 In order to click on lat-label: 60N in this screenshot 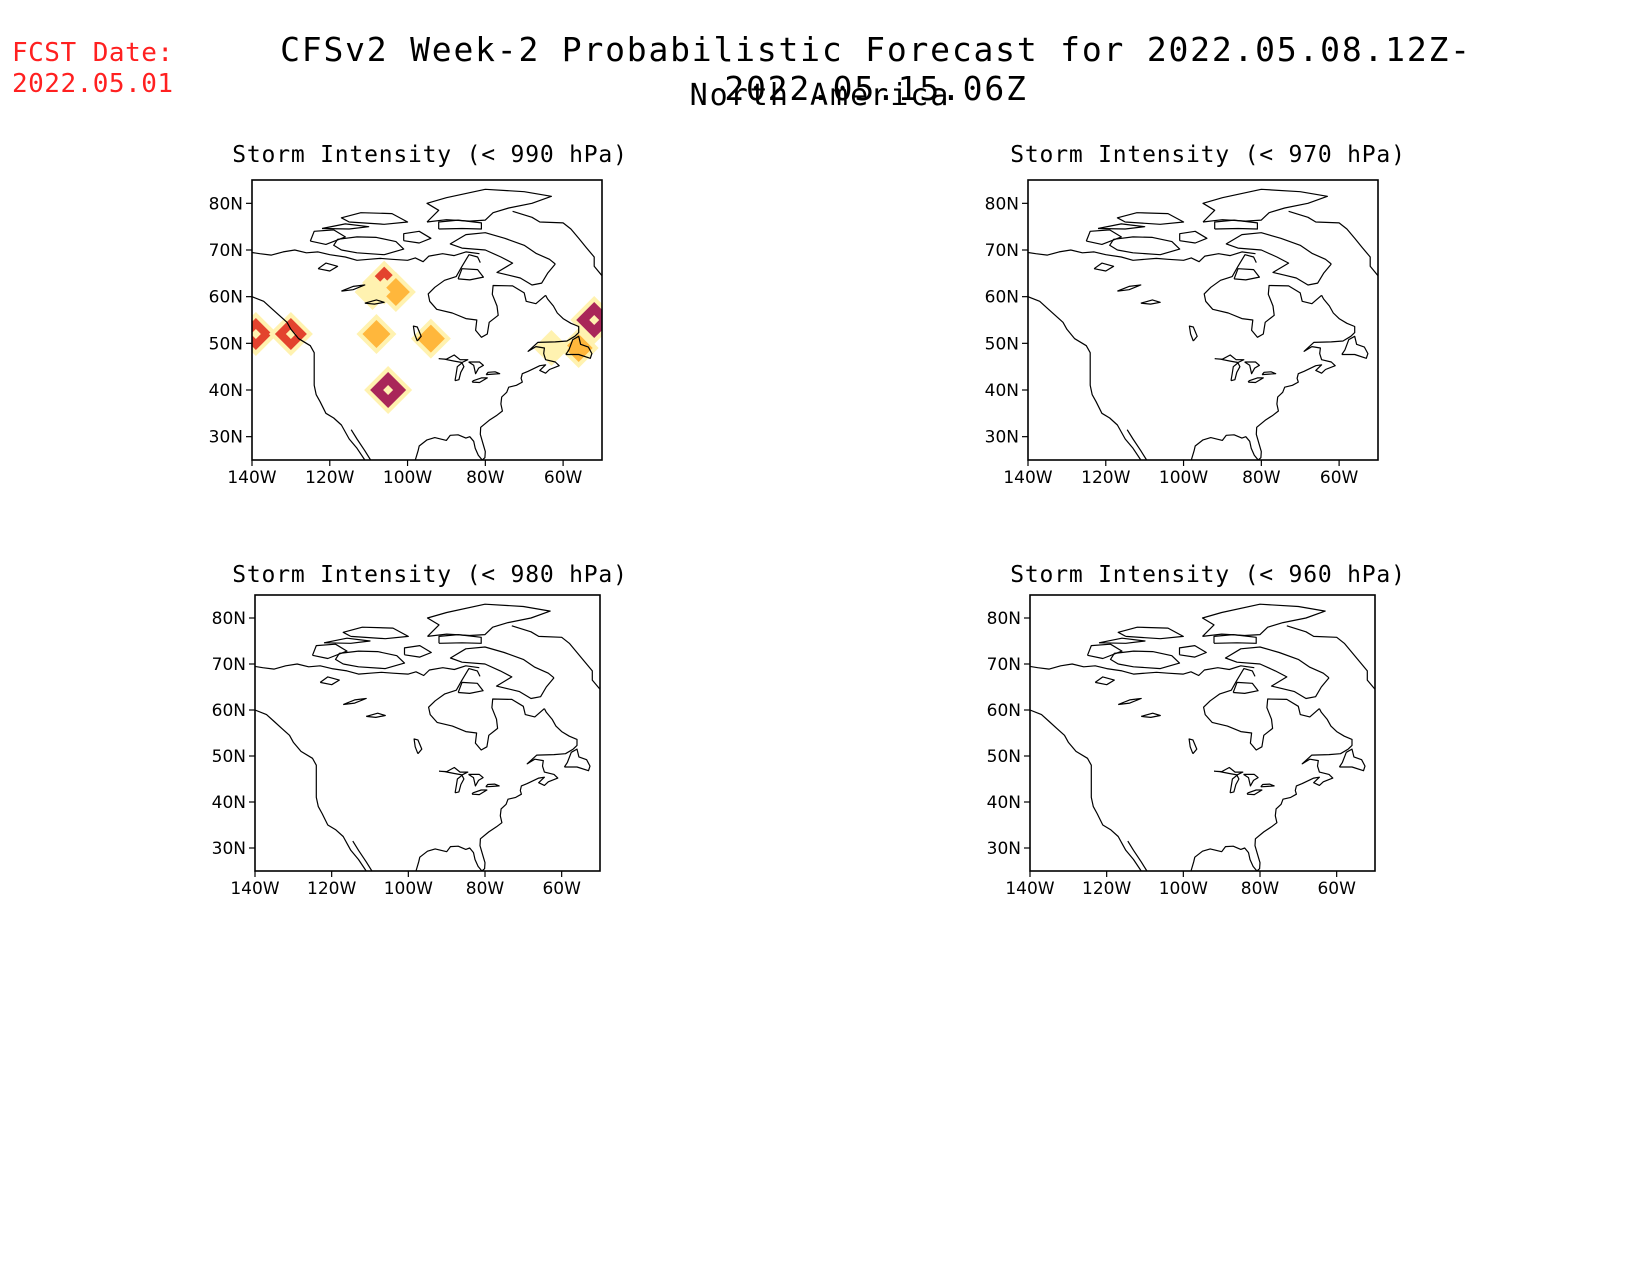, I will do `click(229, 711)`.